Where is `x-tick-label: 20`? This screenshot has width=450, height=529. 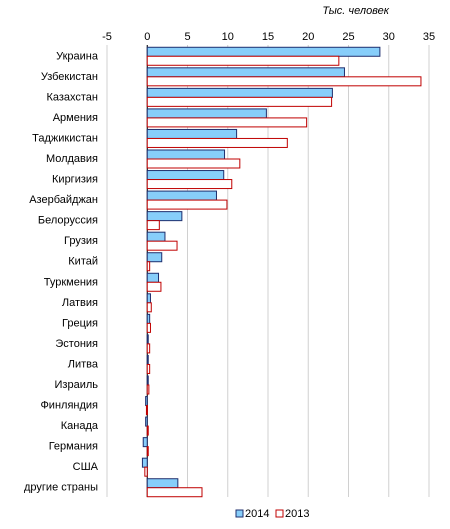 x-tick-label: 20 is located at coordinates (308, 37).